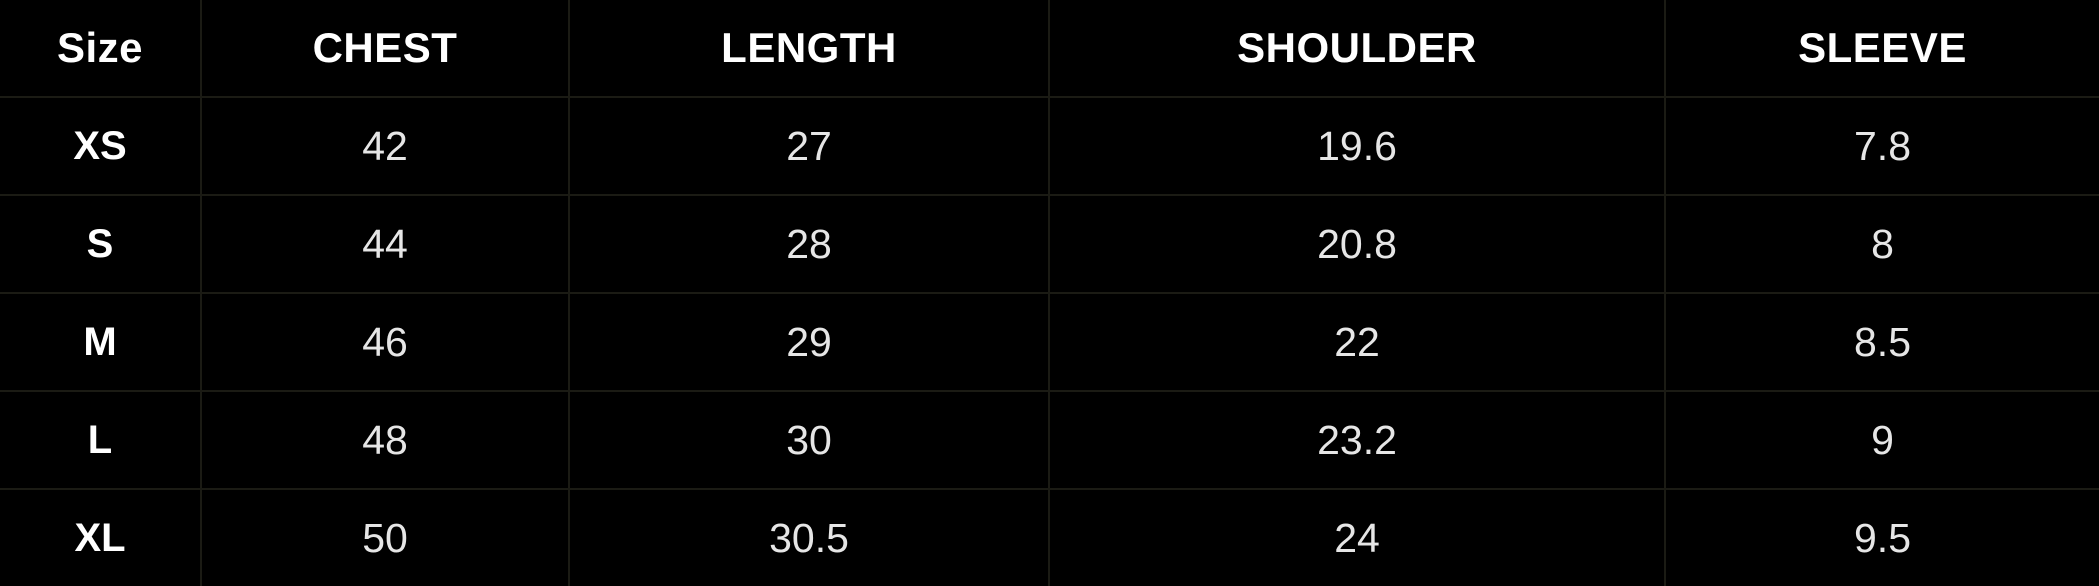 The height and width of the screenshot is (586, 2099). What do you see at coordinates (1357, 244) in the screenshot?
I see `shoulder-cell: 20.8` at bounding box center [1357, 244].